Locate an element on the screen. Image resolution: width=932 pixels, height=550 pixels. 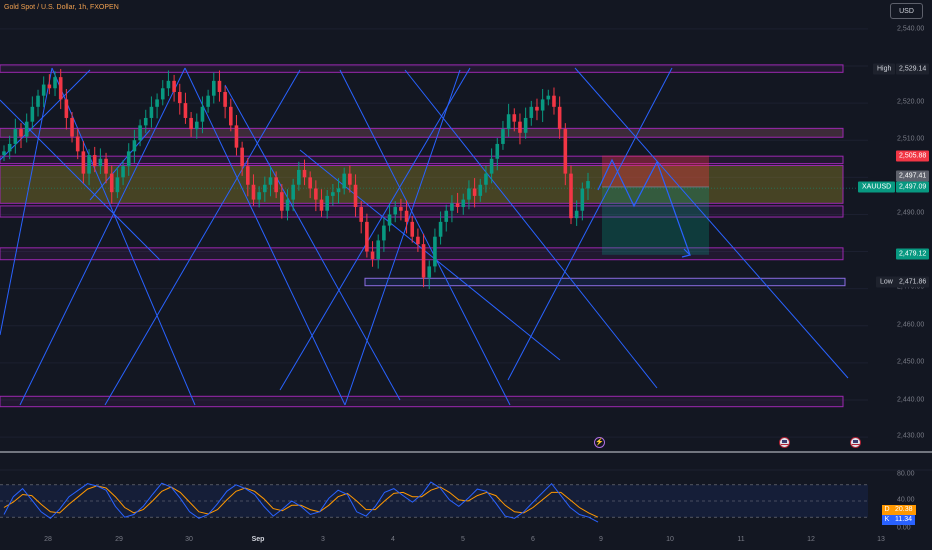
date-tick: 12 is located at coordinates (811, 539).